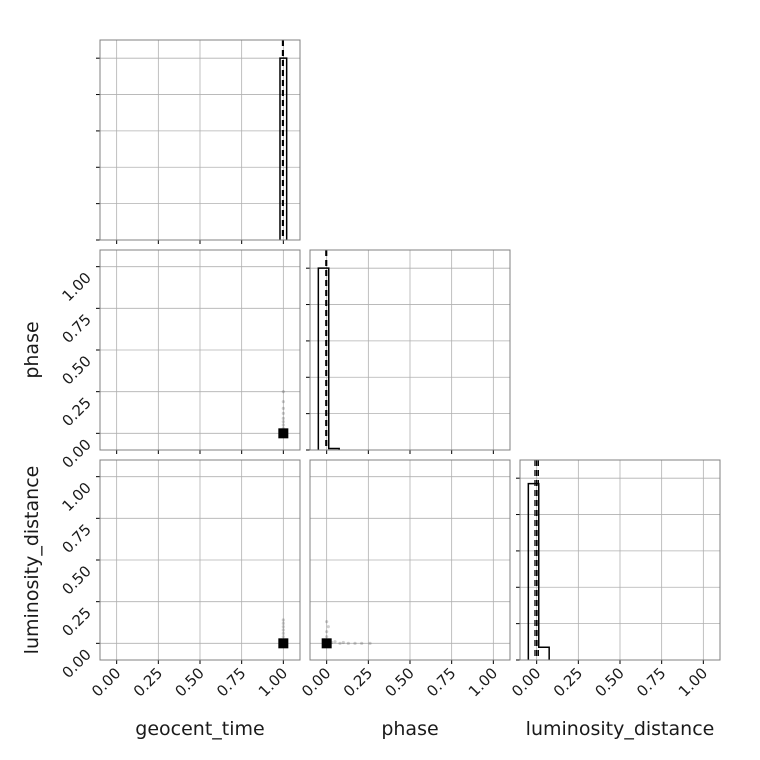 The image size is (760, 760). I want to click on panel-phase-vs-luminosity_distance: 0.00 0.25 0.50 0.75 1.00, so click(404, 579).